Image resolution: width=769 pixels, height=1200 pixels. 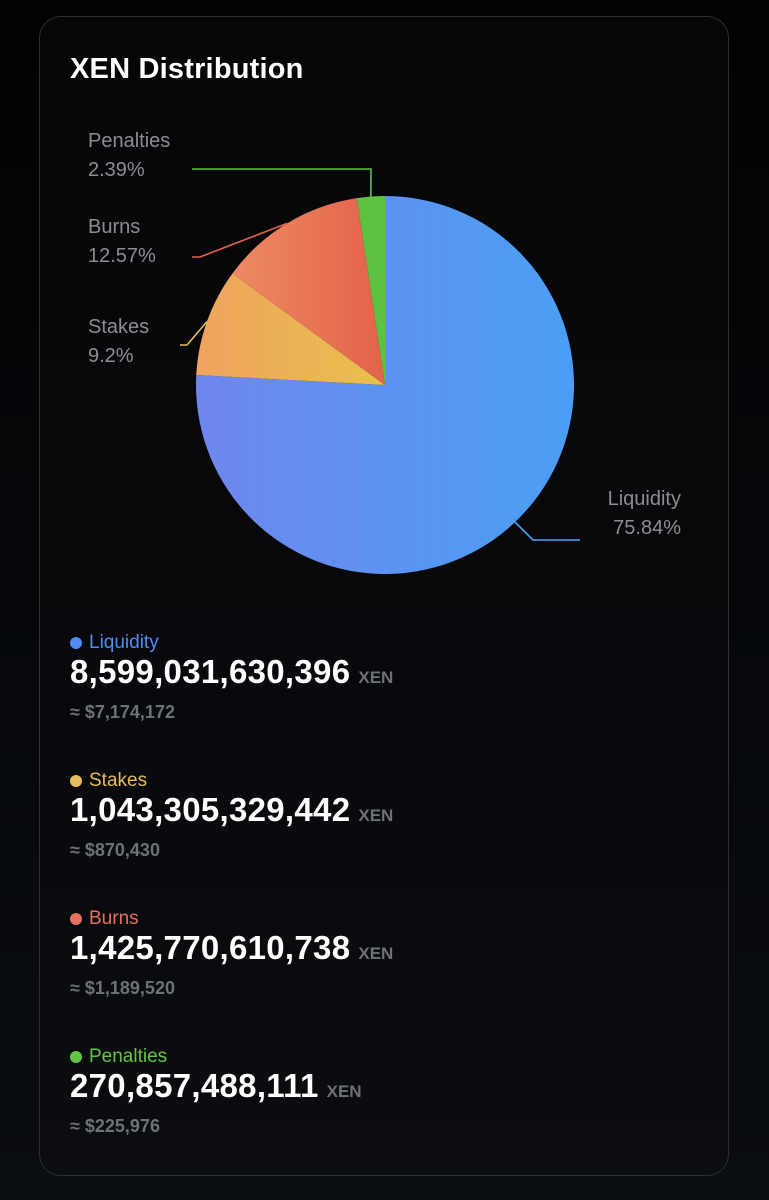 I want to click on legend-item-stakes: Stakes 1,043,305,329,442 XEN ≈ $870,430, so click(x=390, y=829).